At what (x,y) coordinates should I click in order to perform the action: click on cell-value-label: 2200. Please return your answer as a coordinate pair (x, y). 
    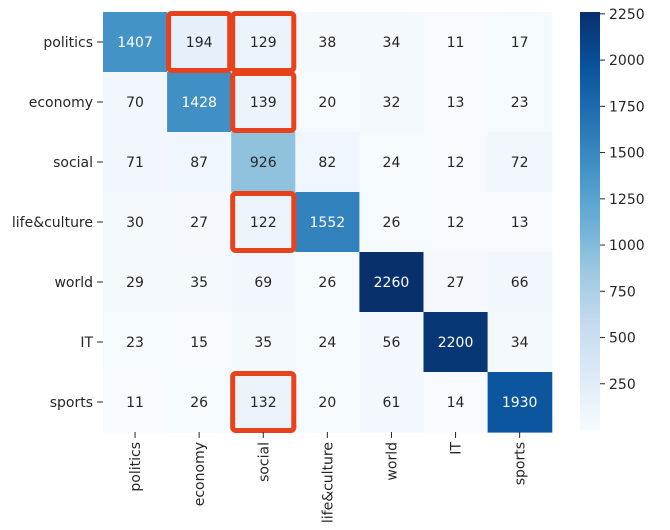
    Looking at the image, I should click on (456, 343).